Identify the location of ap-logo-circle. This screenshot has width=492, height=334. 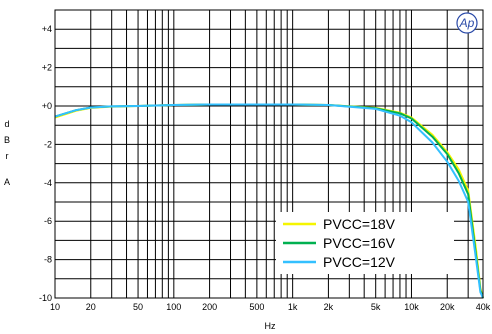
(467, 23).